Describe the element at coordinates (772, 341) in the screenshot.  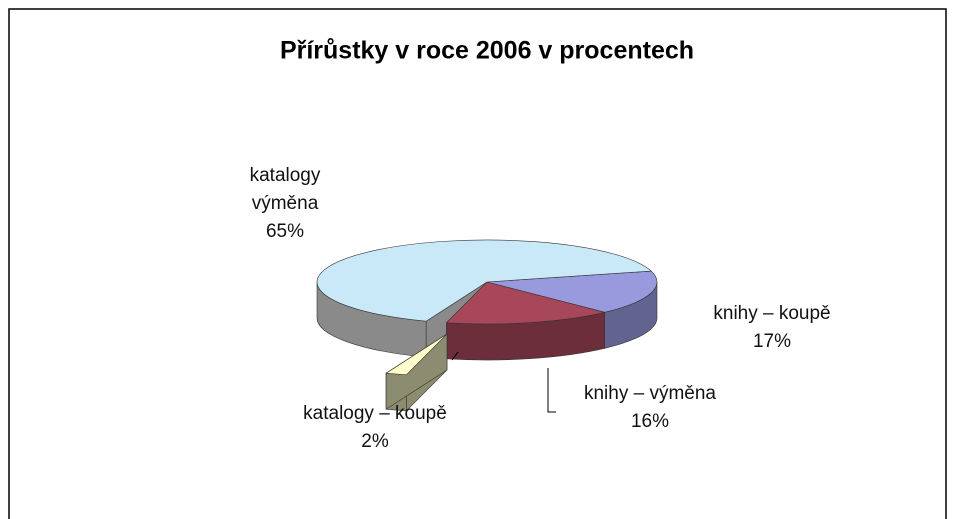
I see `value-label: 17%` at that location.